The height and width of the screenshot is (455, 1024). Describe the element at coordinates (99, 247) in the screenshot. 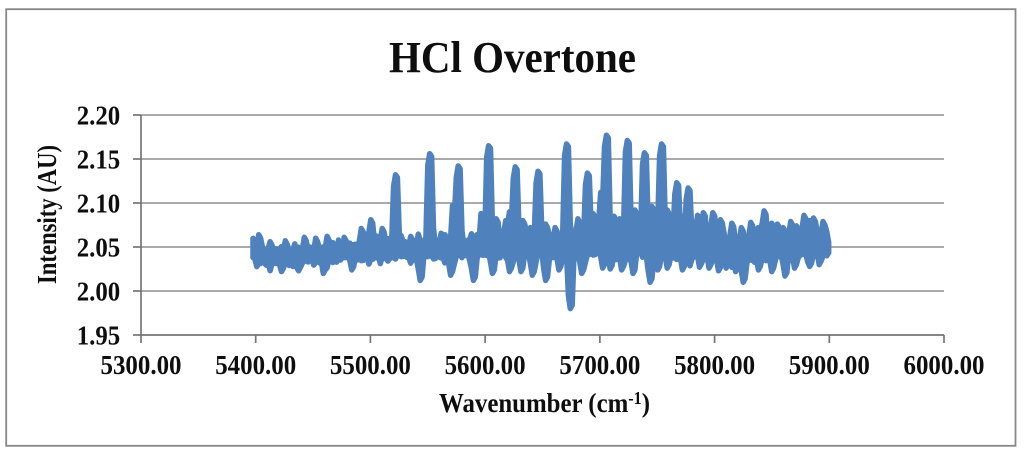

I see `svg-text: 2.05` at that location.